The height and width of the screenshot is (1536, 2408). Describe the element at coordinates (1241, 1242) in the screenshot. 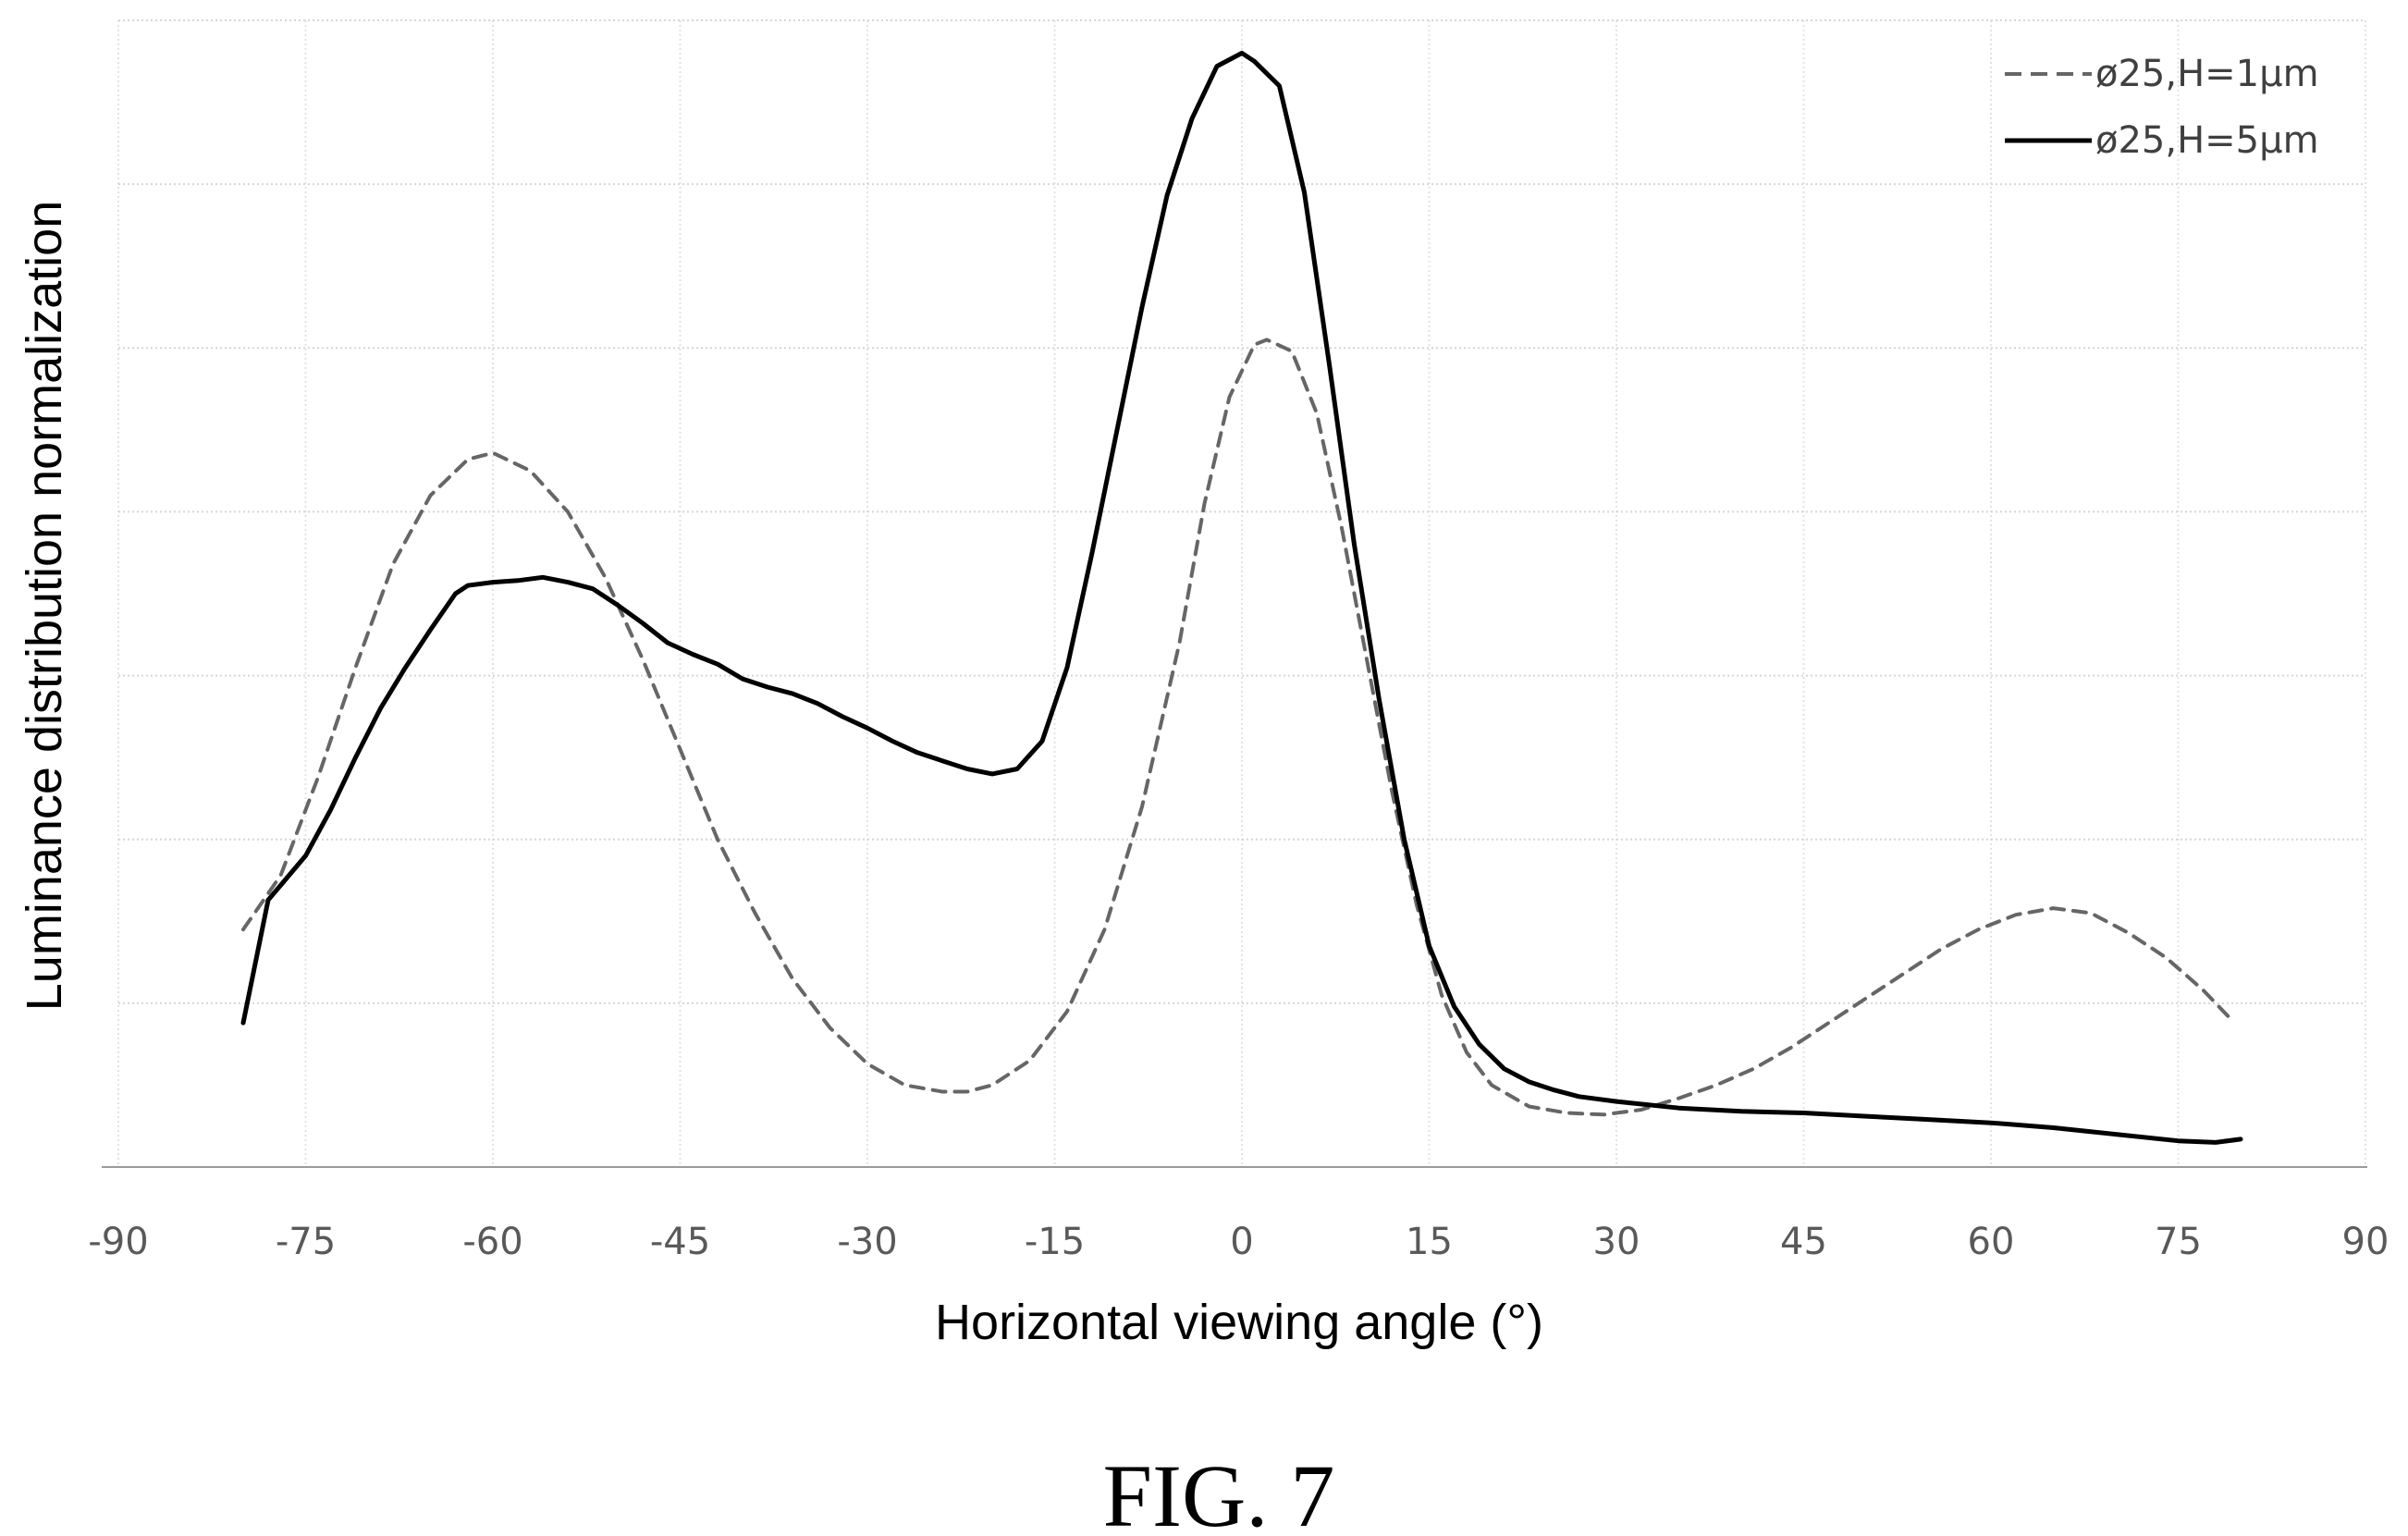

I see `x-tick-label: 0` at that location.